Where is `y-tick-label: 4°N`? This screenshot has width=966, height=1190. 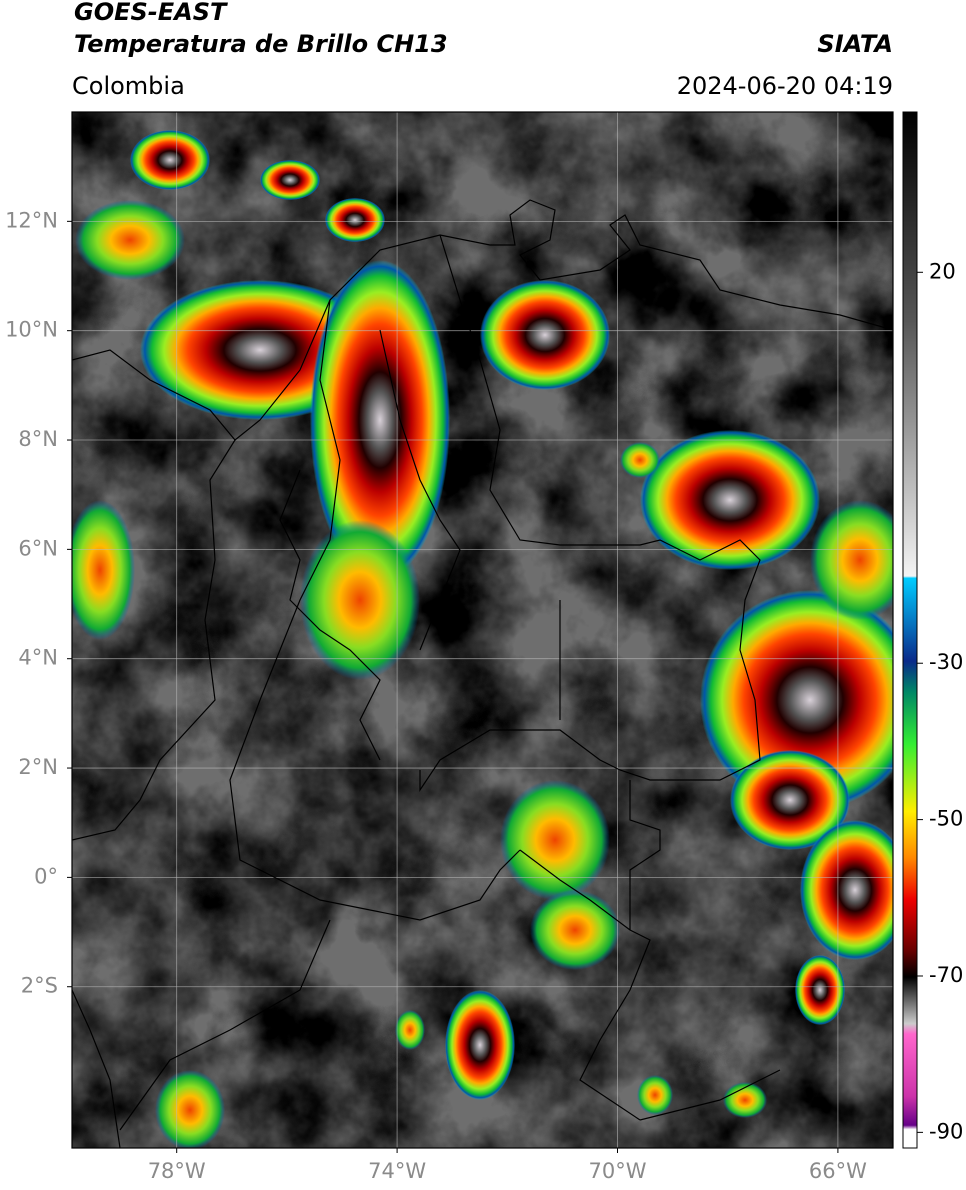 y-tick-label: 4°N is located at coordinates (38, 658).